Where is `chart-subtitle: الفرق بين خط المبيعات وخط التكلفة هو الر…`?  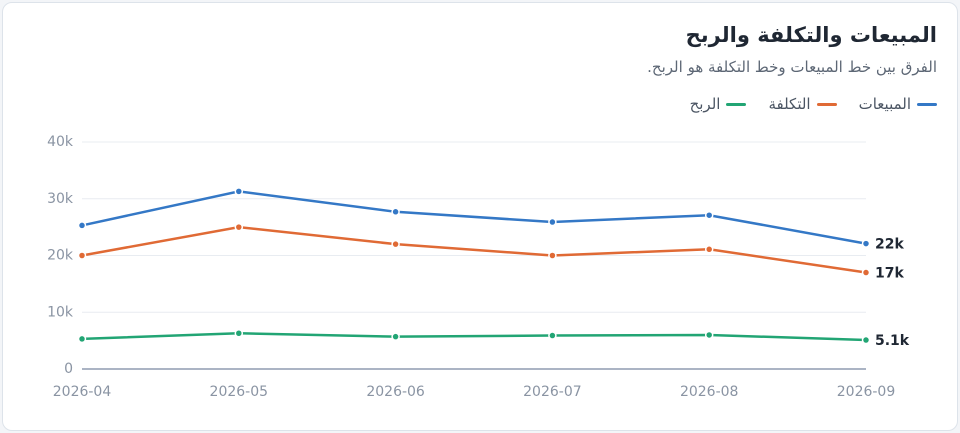
chart-subtitle: الفرق بين خط المبيعات وخط التكلفة هو الر… is located at coordinates (792, 67).